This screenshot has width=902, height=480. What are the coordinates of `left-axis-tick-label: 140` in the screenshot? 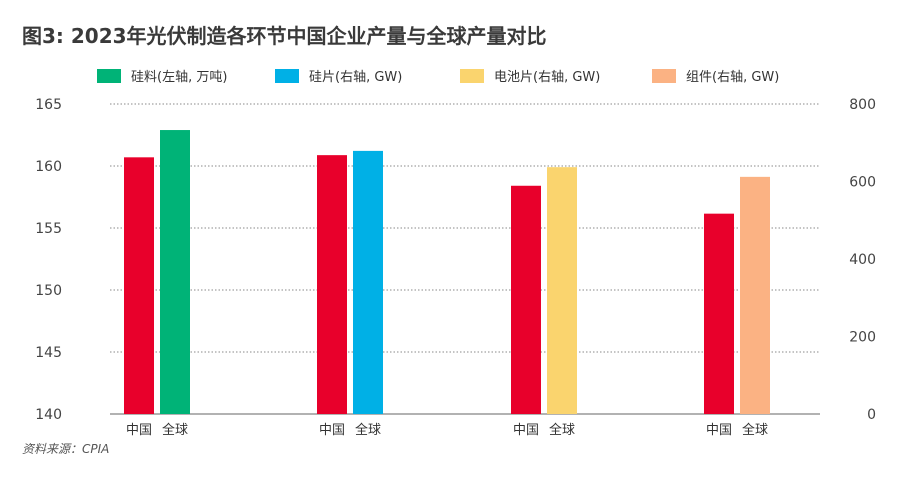 It's located at (48, 415).